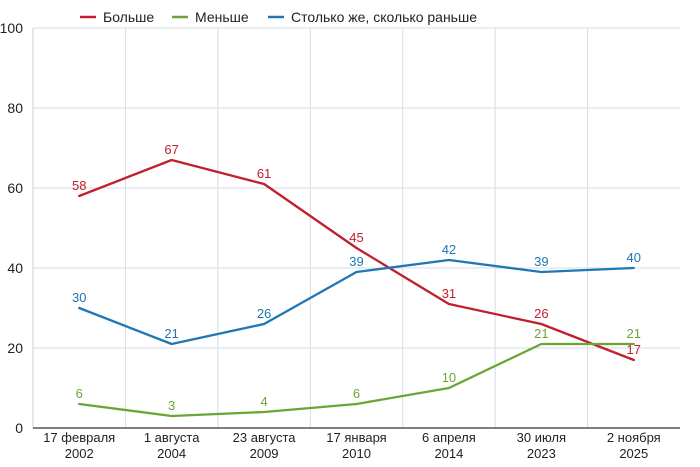 The height and width of the screenshot is (467, 700). I want to click on legend: Больше Меньше Столько же, сколько раньше, so click(278, 17).